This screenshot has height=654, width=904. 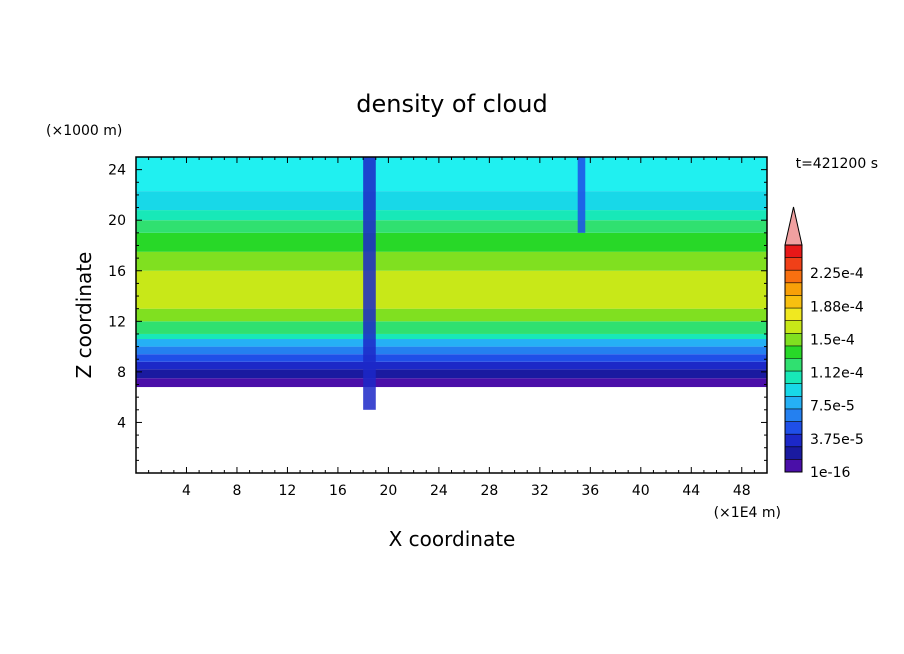 What do you see at coordinates (338, 491) in the screenshot?
I see `x-tick-label: 16` at bounding box center [338, 491].